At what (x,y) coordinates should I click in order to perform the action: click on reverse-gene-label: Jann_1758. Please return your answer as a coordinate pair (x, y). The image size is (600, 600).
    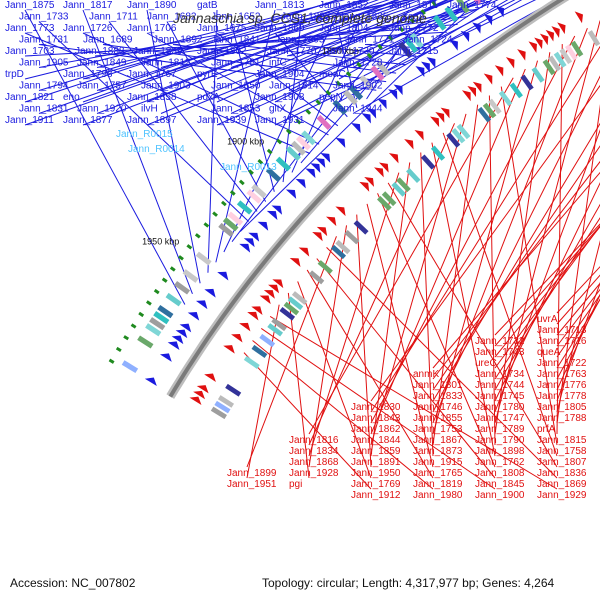
    Looking at the image, I should click on (562, 451).